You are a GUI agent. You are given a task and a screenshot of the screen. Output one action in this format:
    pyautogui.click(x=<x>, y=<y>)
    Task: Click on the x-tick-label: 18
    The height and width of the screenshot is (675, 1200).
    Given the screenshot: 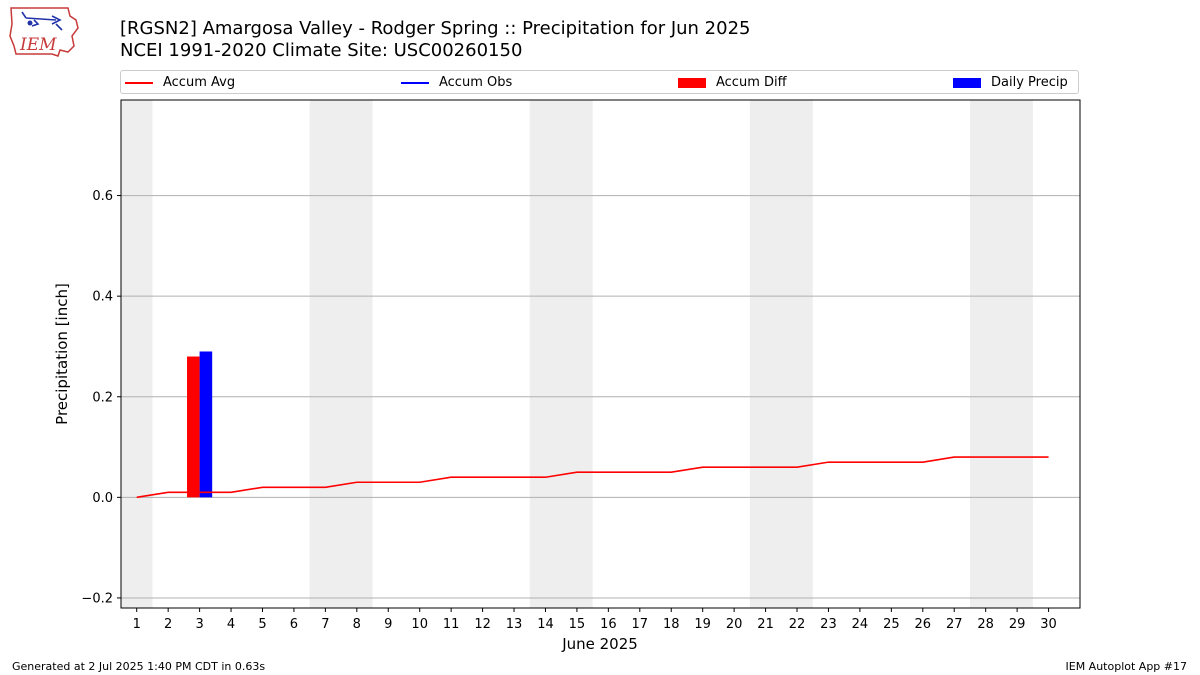 What is the action you would take?
    pyautogui.click(x=671, y=624)
    